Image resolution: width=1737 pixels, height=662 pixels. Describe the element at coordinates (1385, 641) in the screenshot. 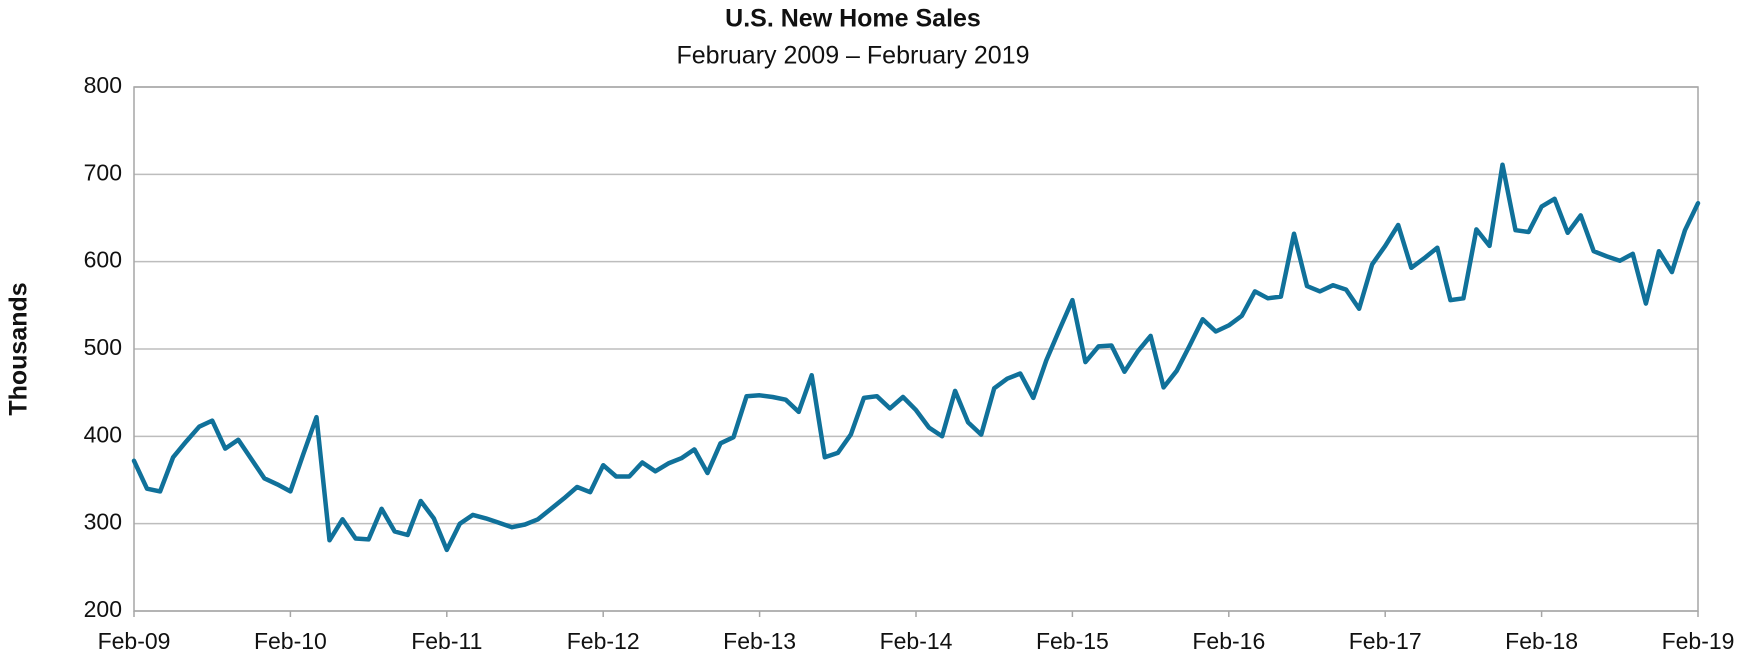

I see `x-tick-label: Feb-17` at that location.